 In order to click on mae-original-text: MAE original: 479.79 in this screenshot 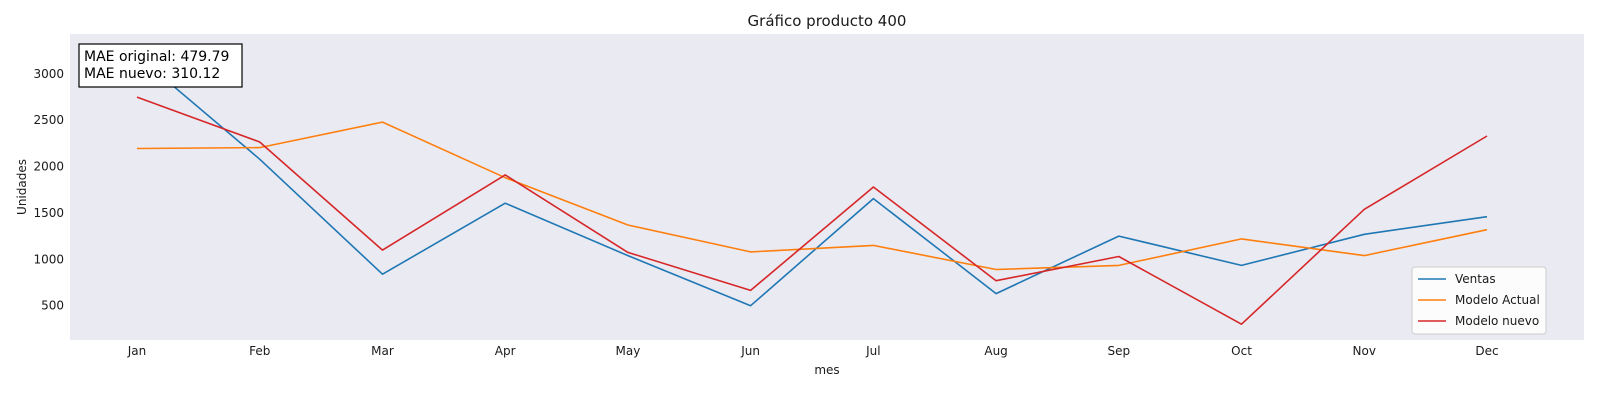, I will do `click(156, 57)`.